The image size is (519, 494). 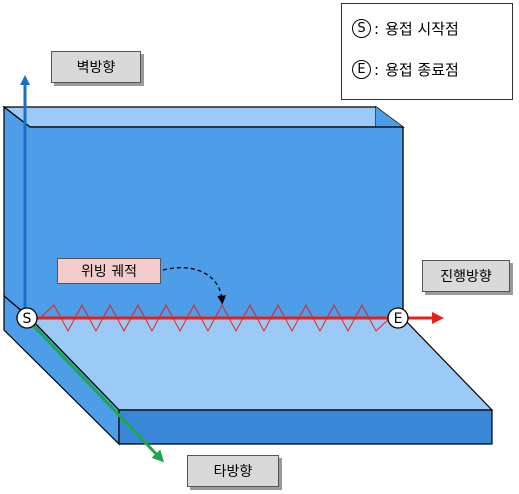 I want to click on start-marker-label: S, so click(x=27, y=319).